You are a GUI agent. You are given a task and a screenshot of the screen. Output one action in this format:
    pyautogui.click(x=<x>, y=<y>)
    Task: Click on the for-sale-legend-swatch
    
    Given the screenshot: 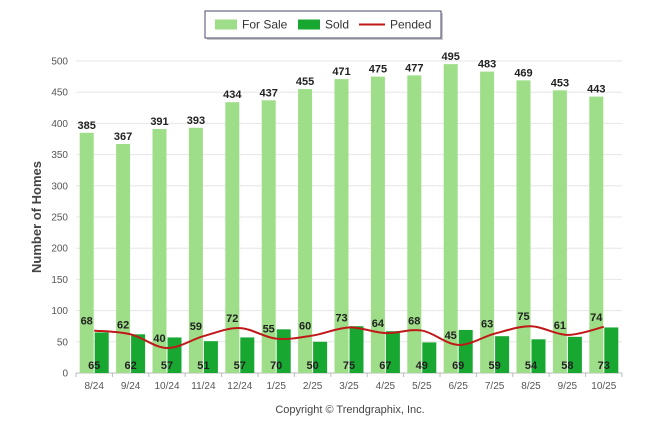 What is the action you would take?
    pyautogui.click(x=226, y=24)
    